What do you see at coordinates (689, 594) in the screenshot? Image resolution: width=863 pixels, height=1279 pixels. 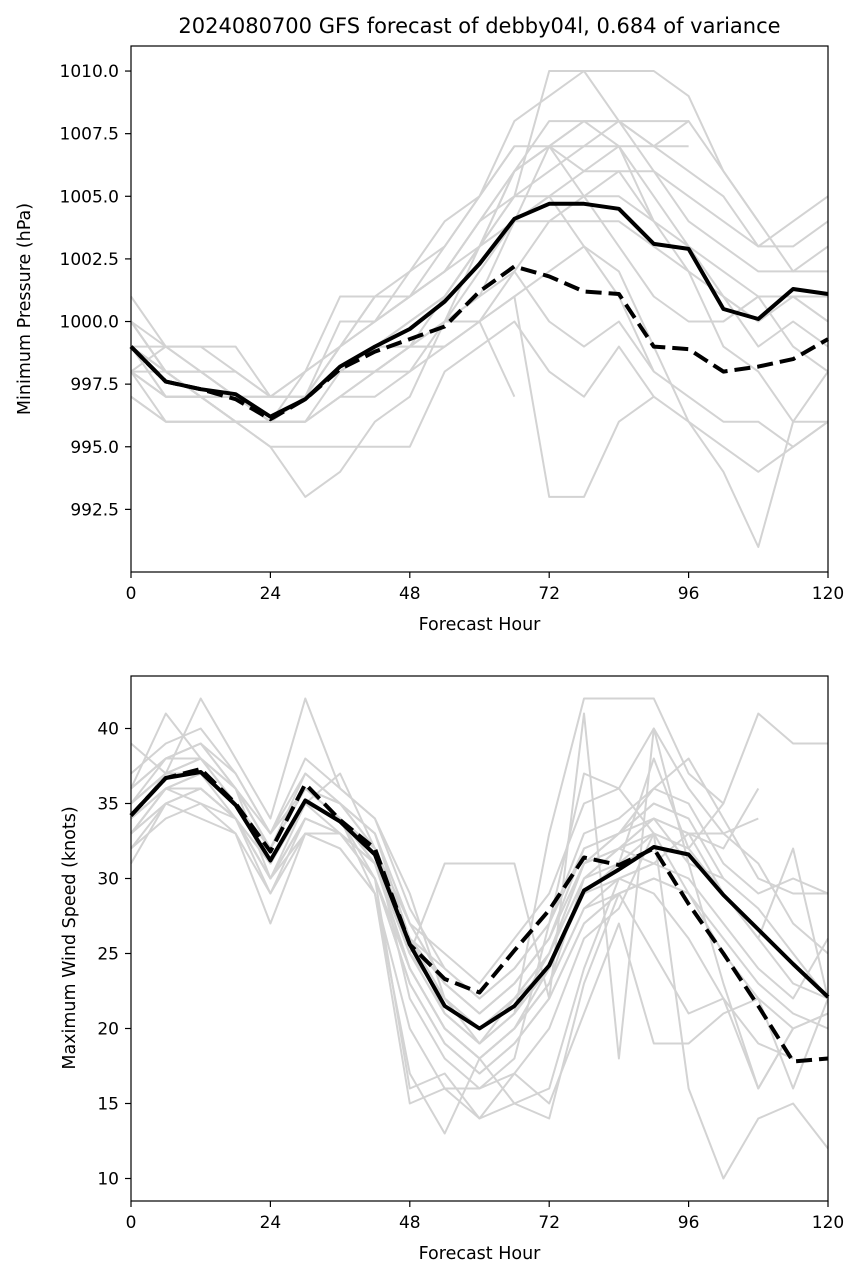 I see `pressure-x-tick-label: 96` at bounding box center [689, 594].